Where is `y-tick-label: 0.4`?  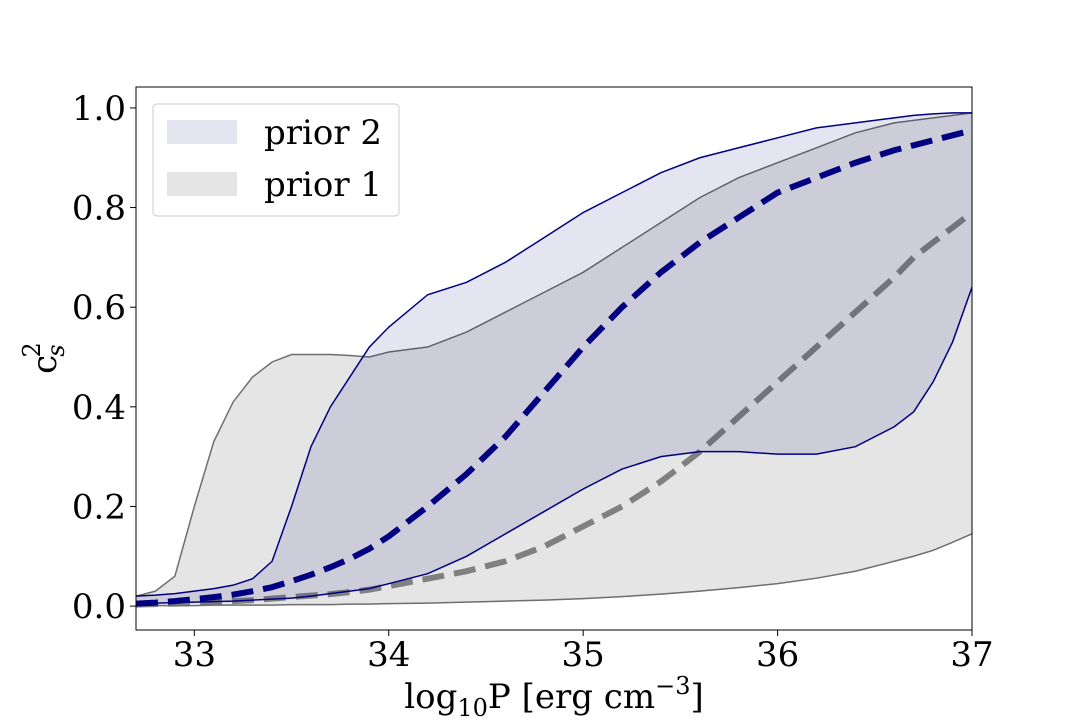
y-tick-label: 0.4 is located at coordinates (99, 408).